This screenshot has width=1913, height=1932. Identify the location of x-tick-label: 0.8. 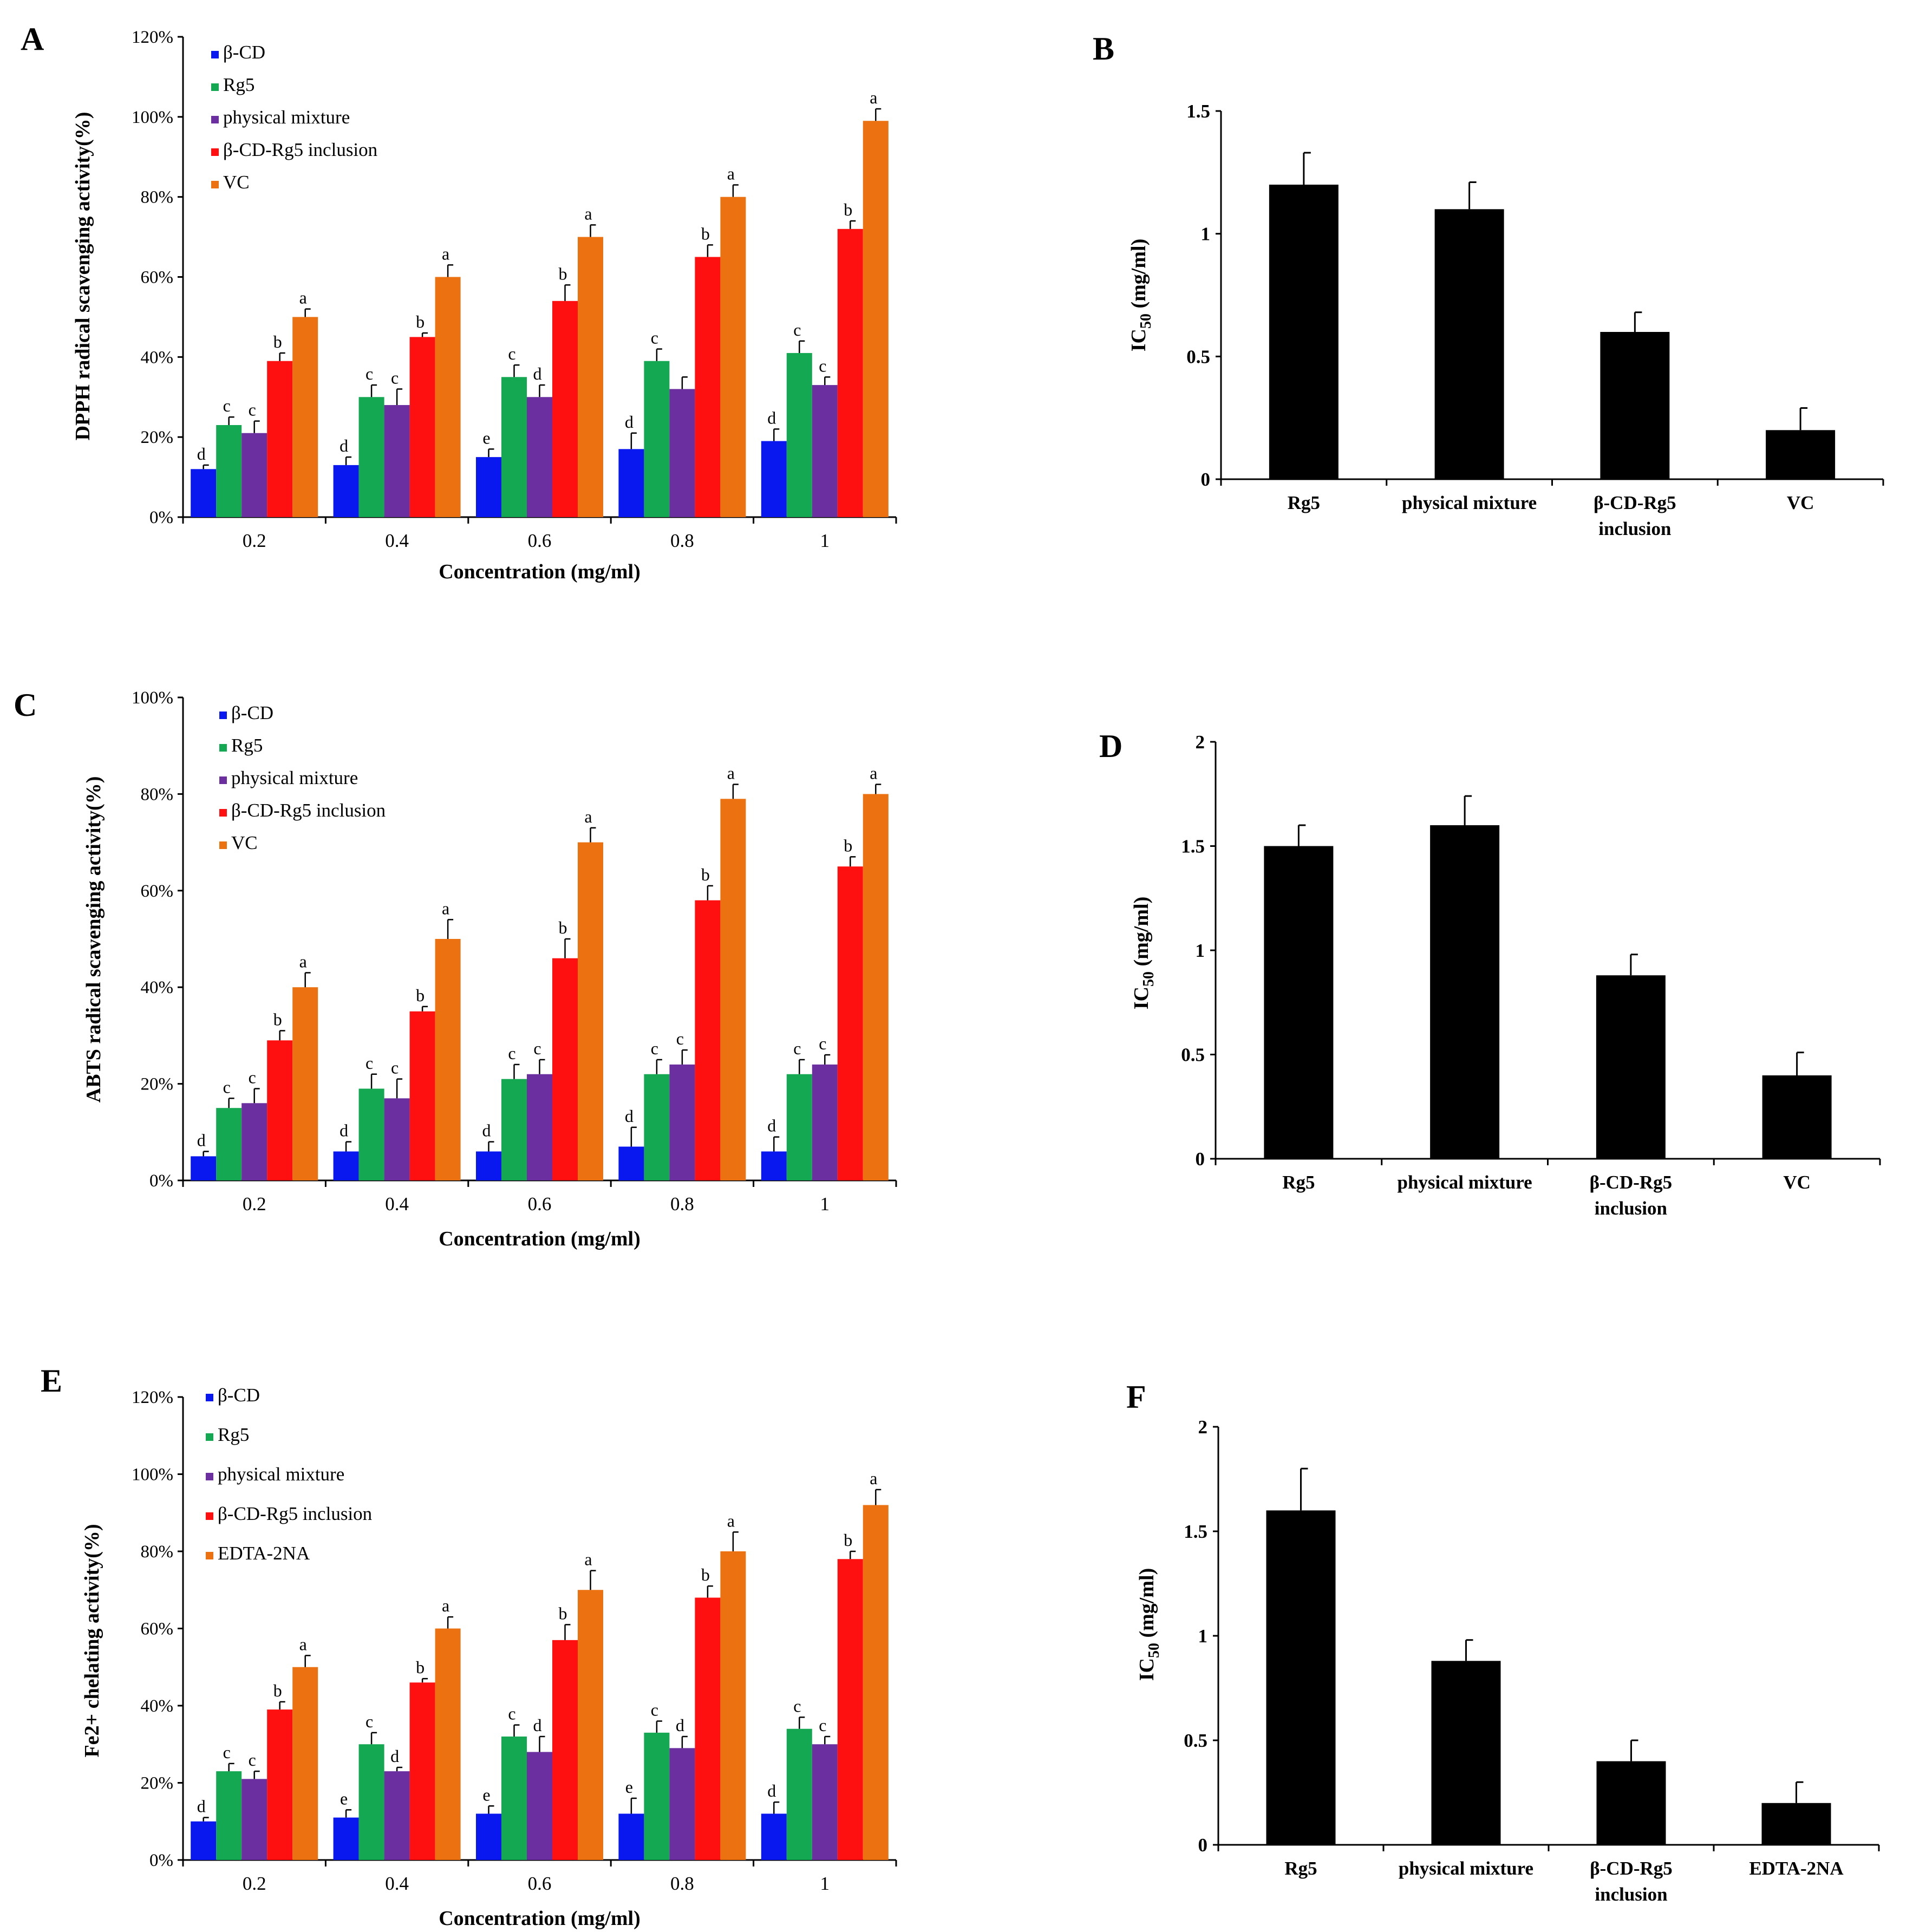
(682, 1883).